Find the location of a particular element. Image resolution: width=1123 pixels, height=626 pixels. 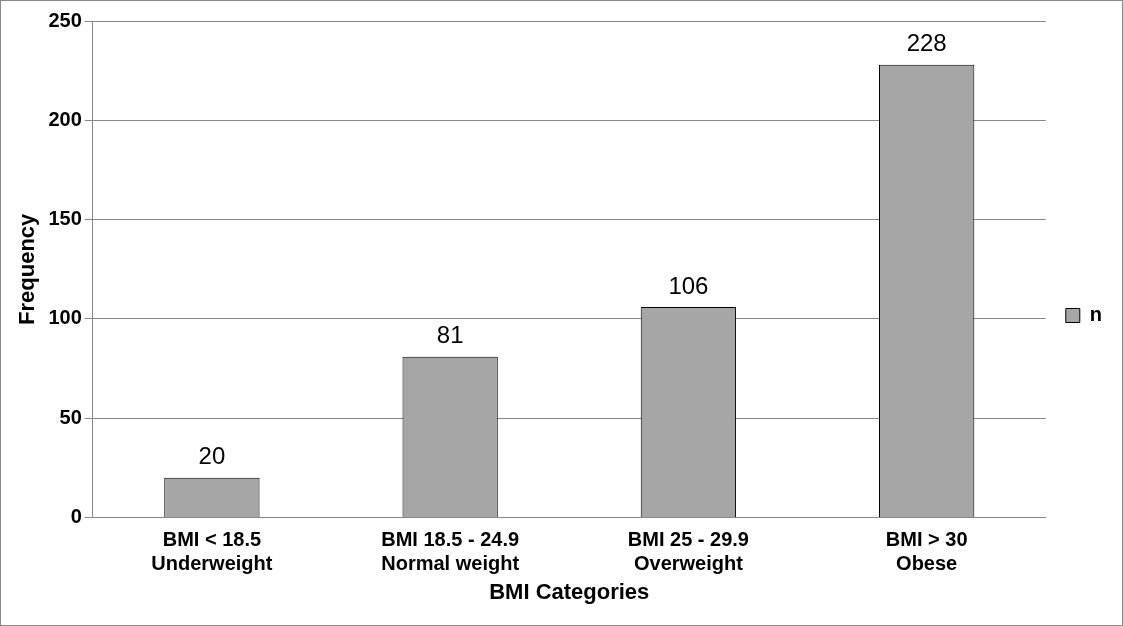

y-tick-label: 100 is located at coordinates (65, 317).